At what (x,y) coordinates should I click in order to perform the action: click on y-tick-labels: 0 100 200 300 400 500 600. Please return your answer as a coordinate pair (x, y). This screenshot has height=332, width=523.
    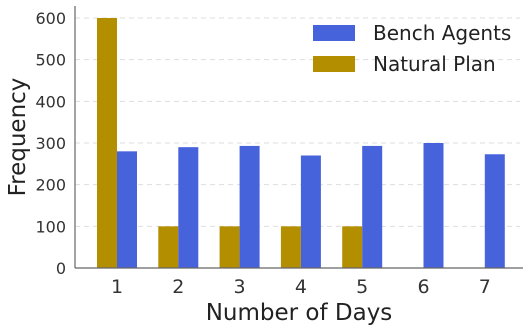
    Looking at the image, I should click on (50, 143).